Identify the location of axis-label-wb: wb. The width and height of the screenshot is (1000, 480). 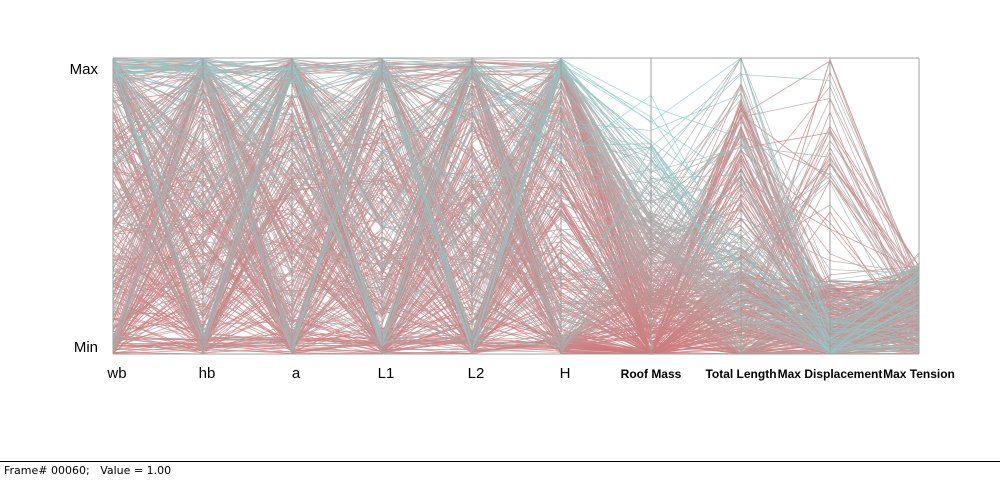
(116, 373).